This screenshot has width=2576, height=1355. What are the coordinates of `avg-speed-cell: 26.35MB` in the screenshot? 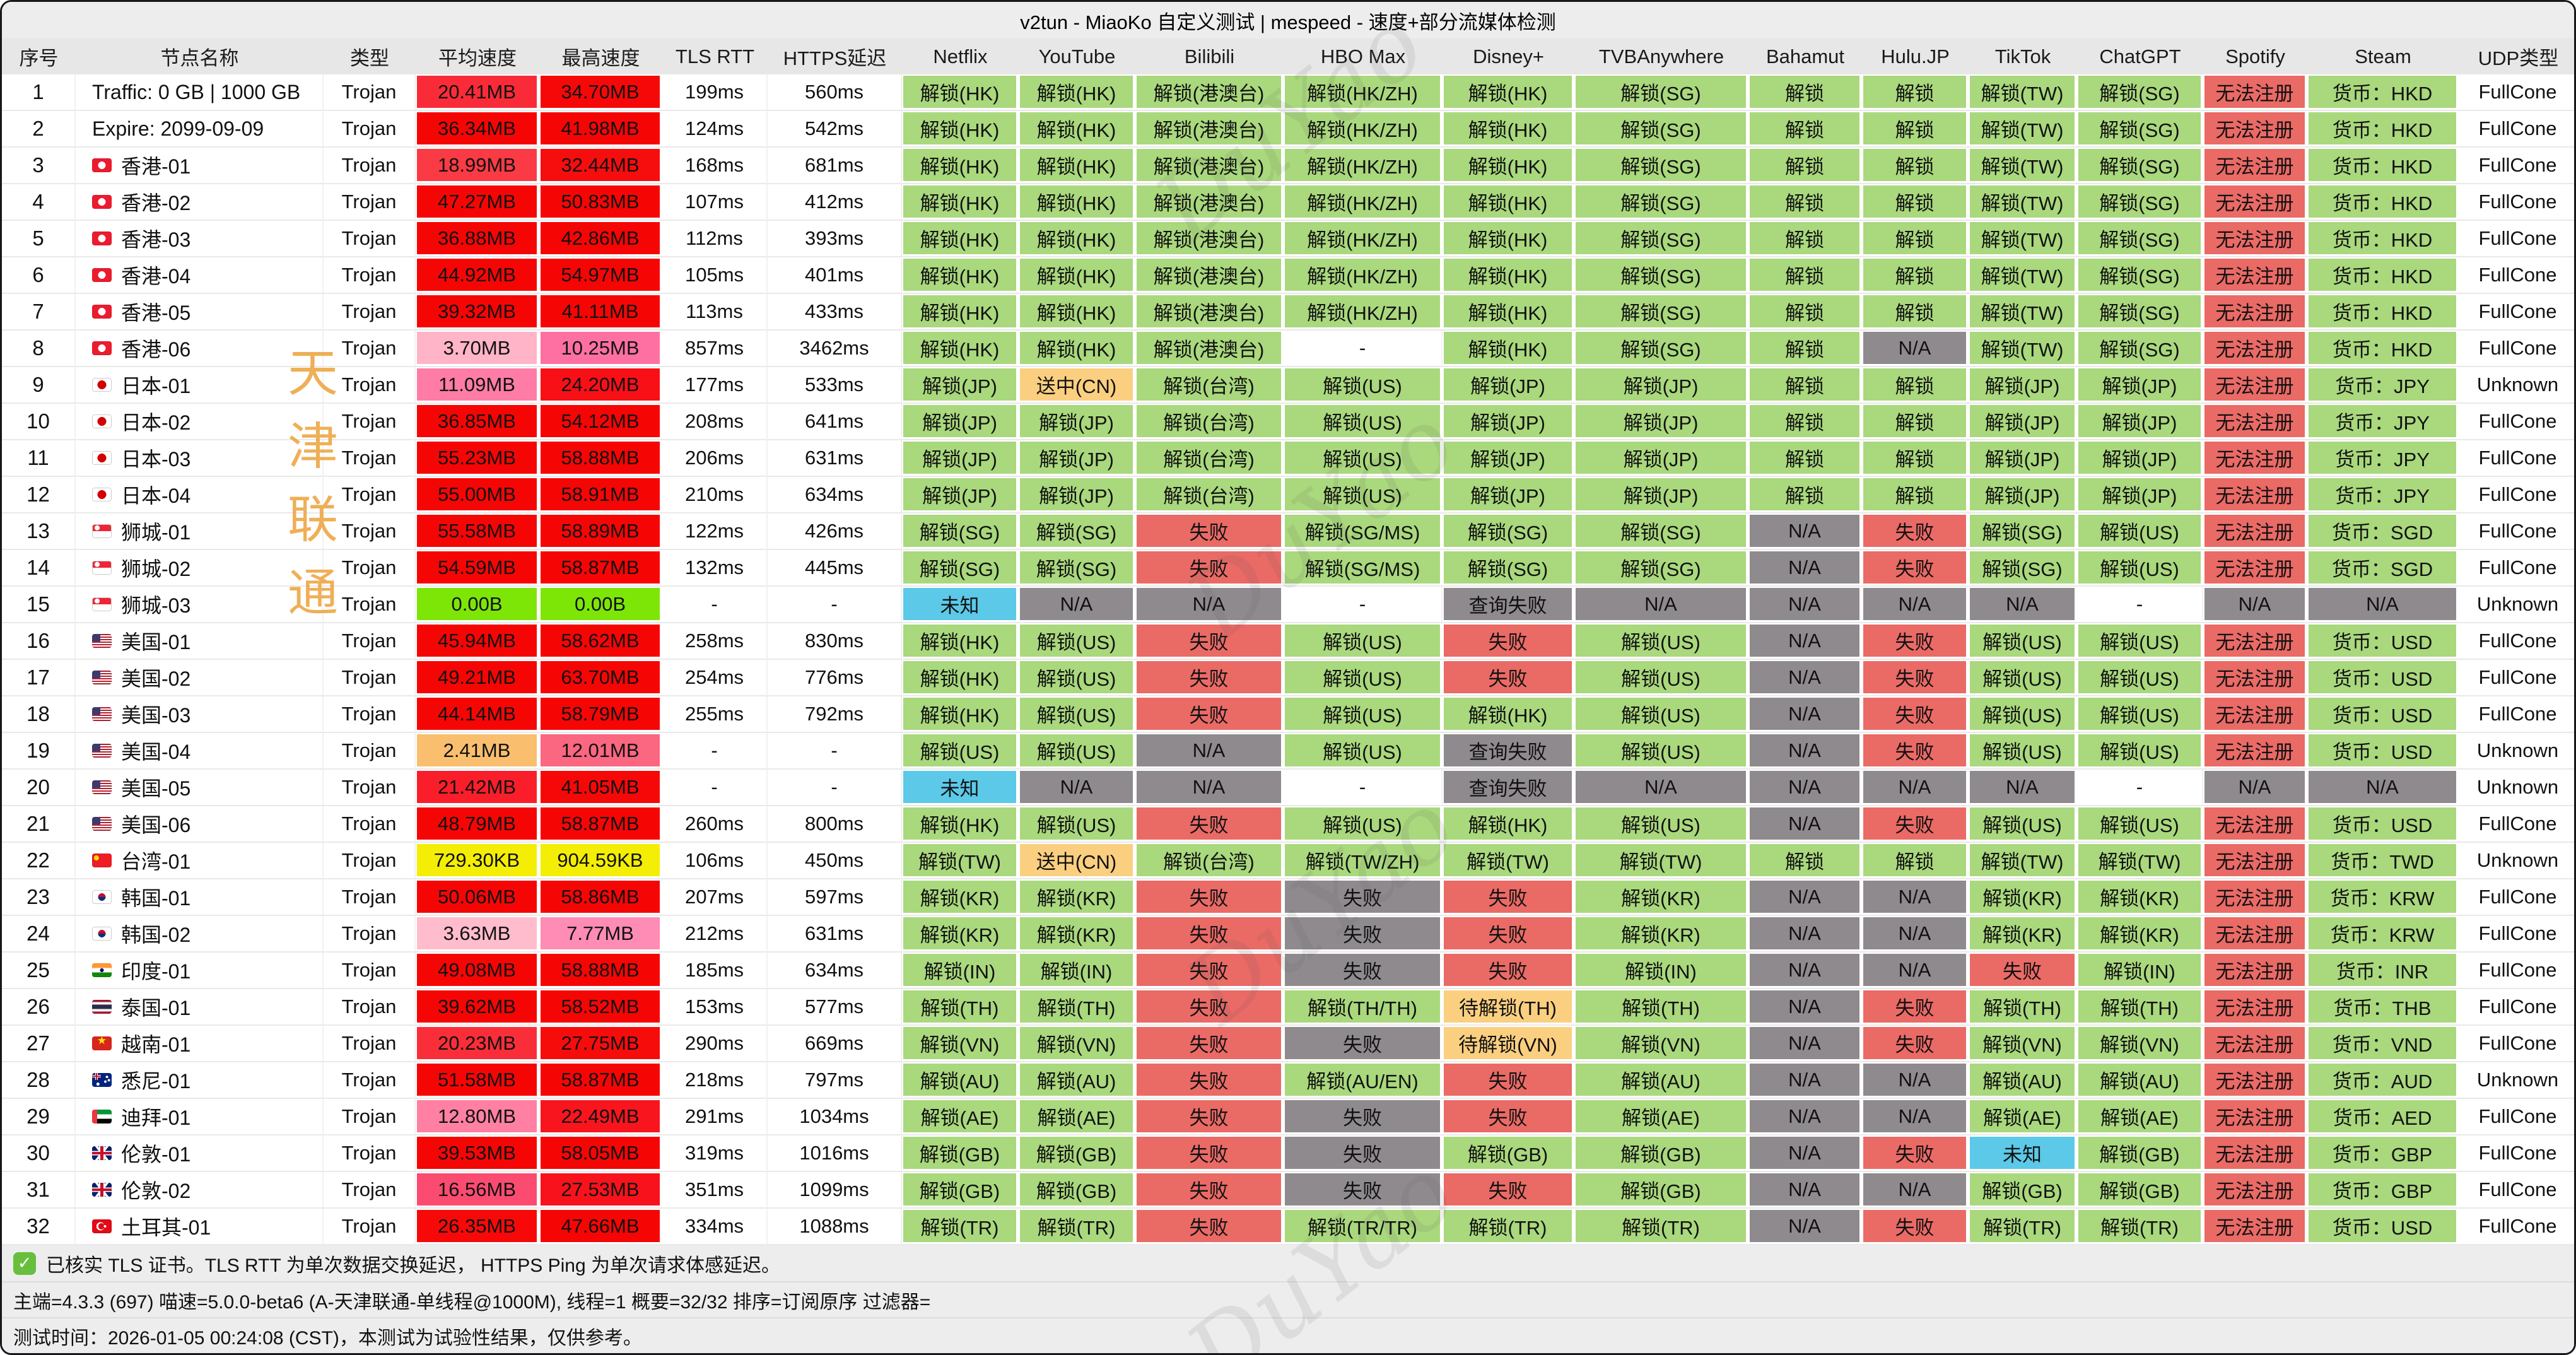 It's located at (477, 1227).